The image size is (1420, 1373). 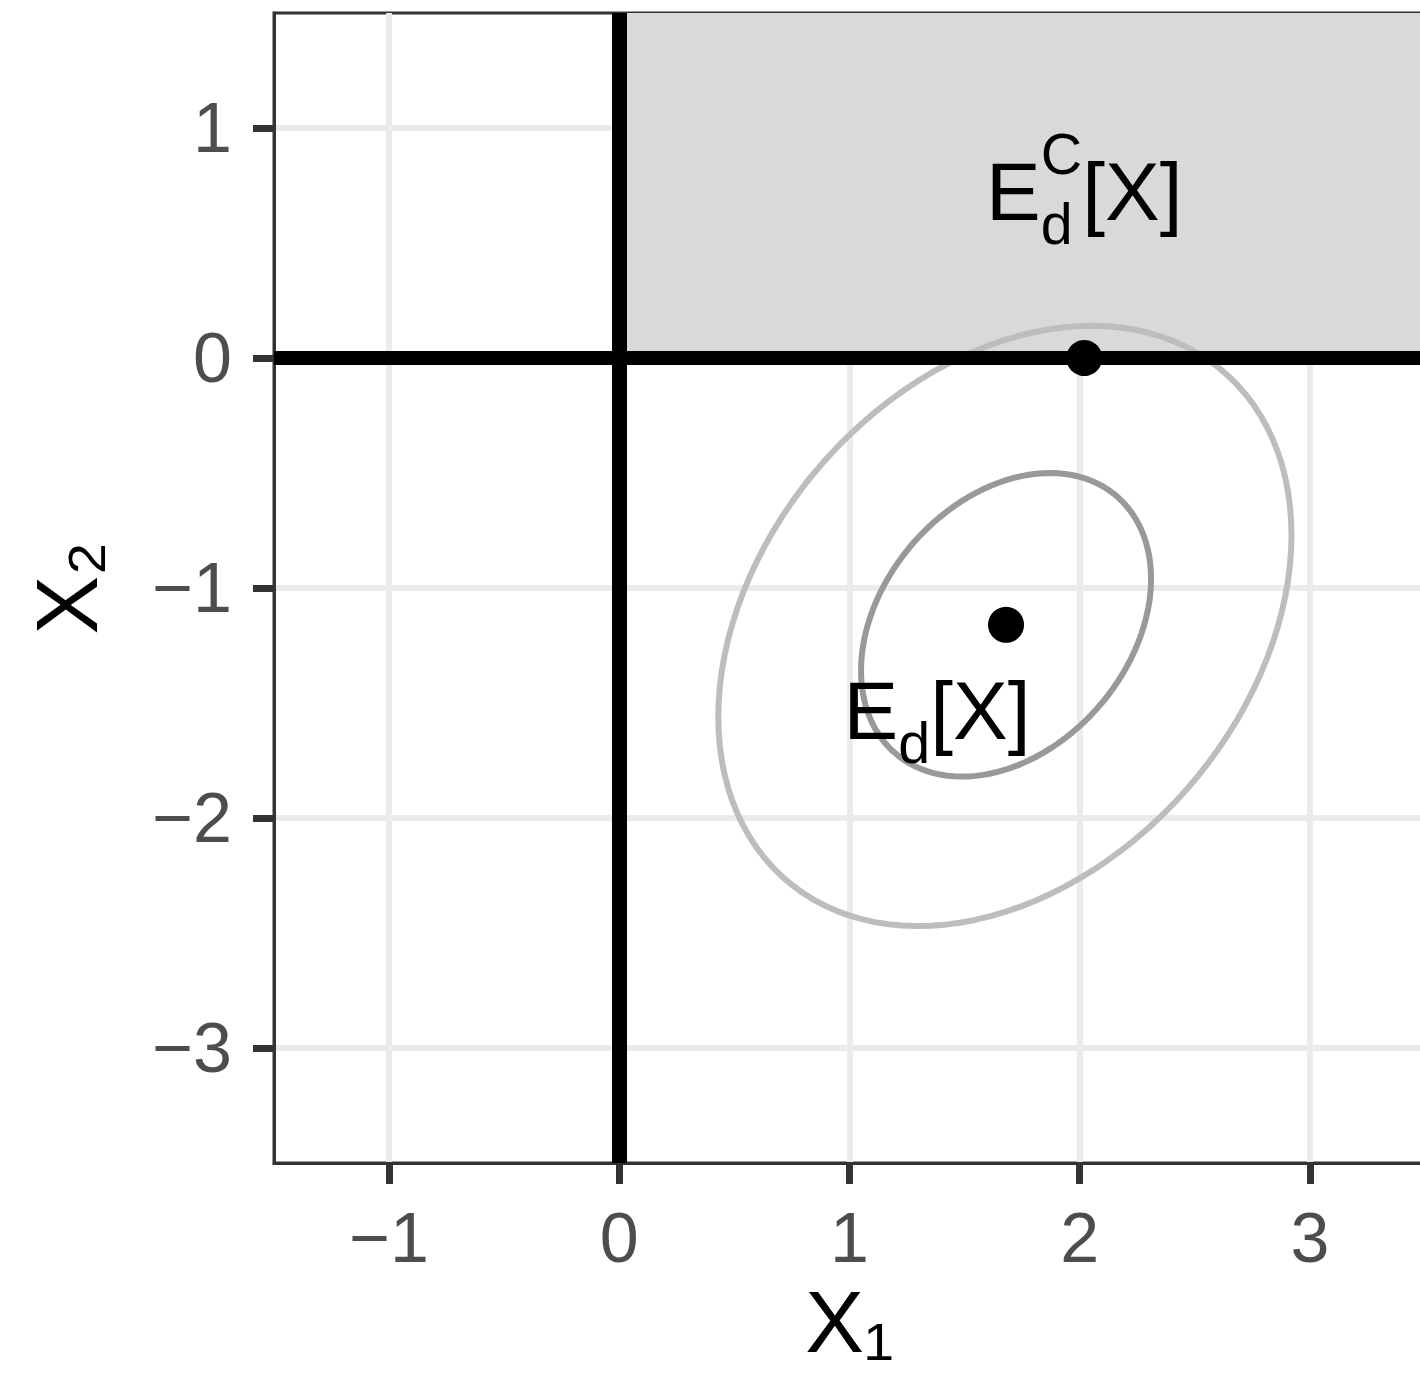 I want to click on x-tick-label: −1, so click(x=389, y=1238).